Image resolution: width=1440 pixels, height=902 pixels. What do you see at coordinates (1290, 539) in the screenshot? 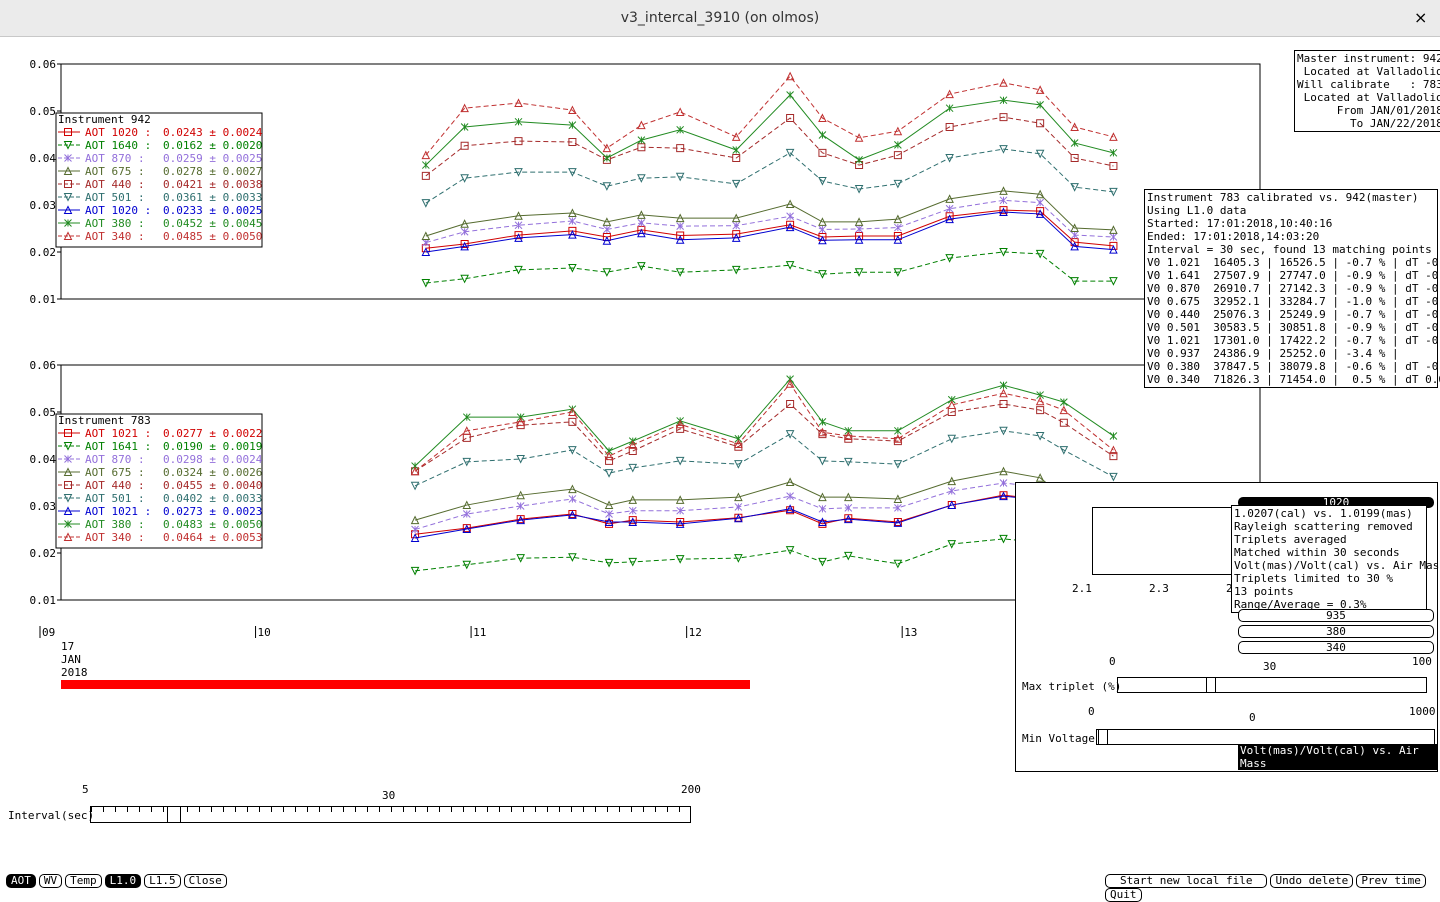
I see `info-line: Triplets averaged` at bounding box center [1290, 539].